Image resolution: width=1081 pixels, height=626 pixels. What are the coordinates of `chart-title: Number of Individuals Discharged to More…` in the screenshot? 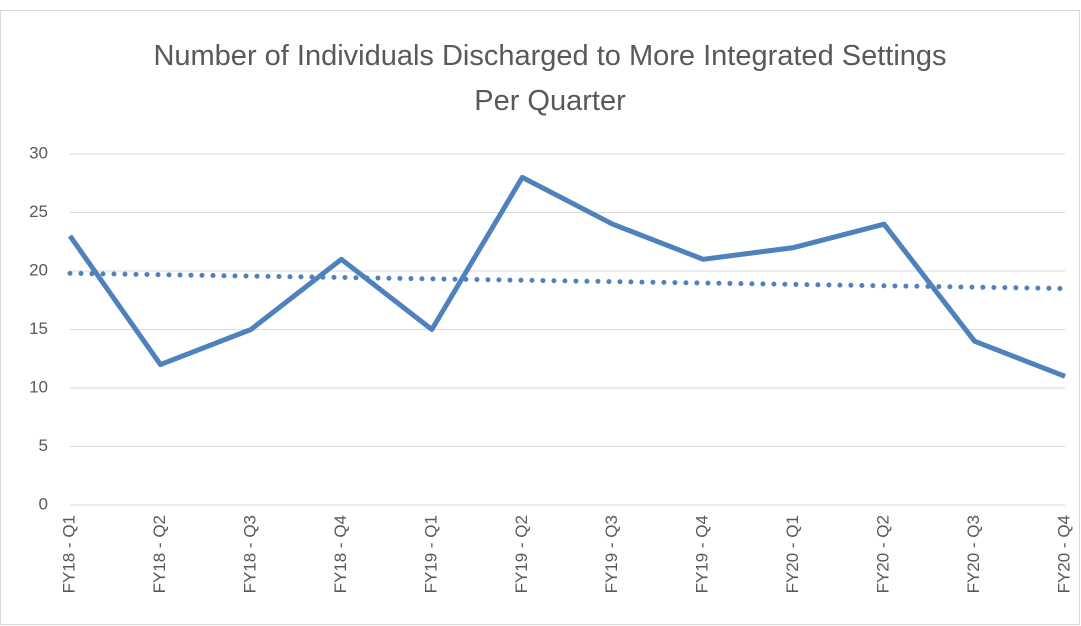 It's located at (550, 78).